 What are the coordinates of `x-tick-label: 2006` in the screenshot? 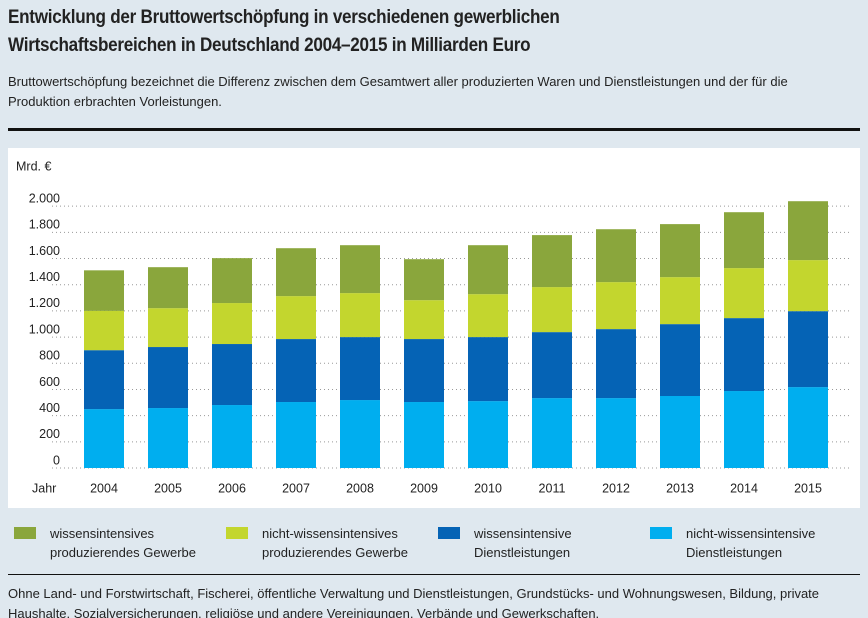 It's located at (232, 488).